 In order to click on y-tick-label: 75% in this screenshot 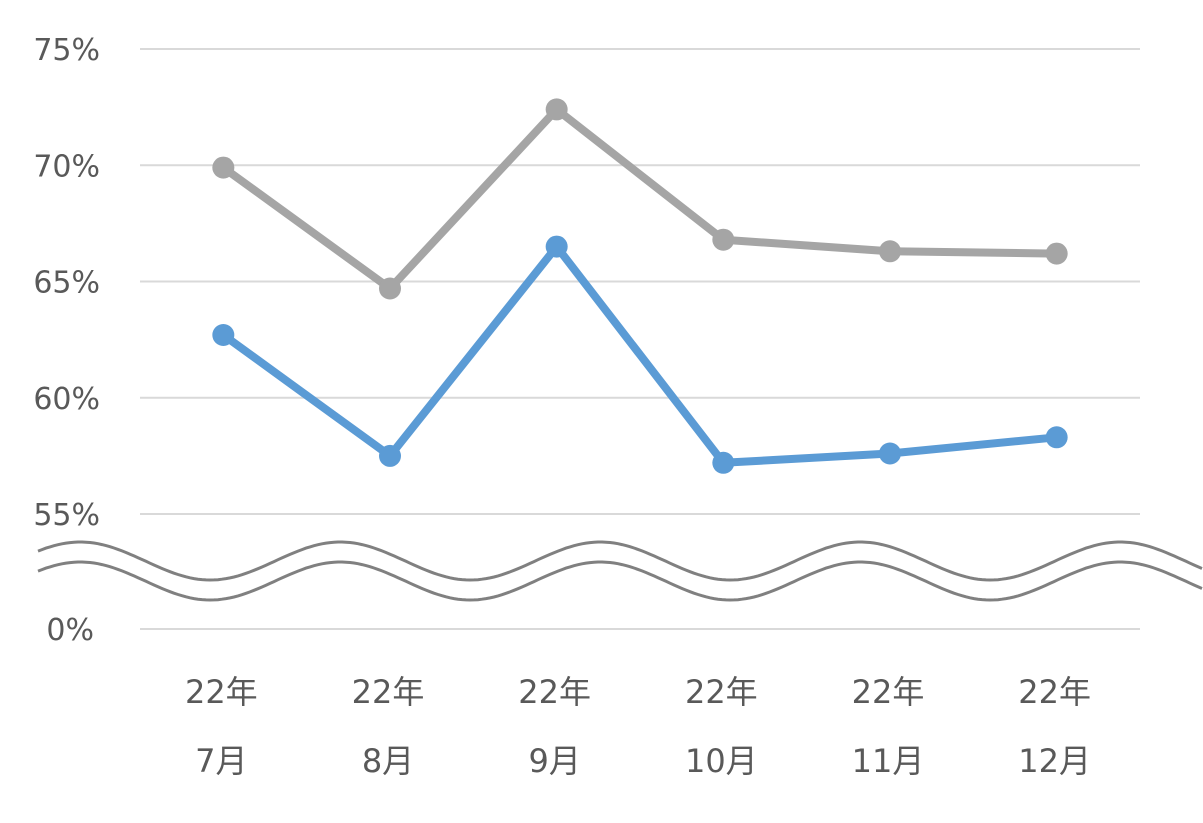, I will do `click(66, 50)`.